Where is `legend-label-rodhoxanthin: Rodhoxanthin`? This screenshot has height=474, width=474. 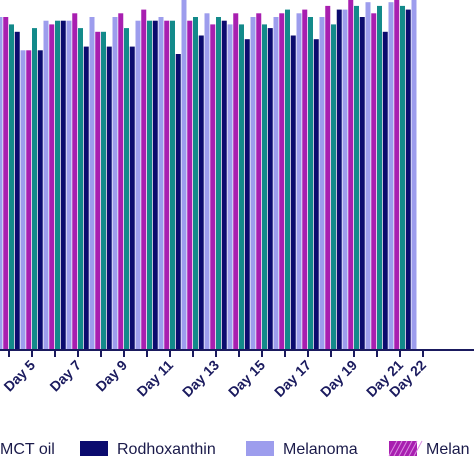 legend-label-rodhoxanthin: Rodhoxanthin is located at coordinates (166, 449).